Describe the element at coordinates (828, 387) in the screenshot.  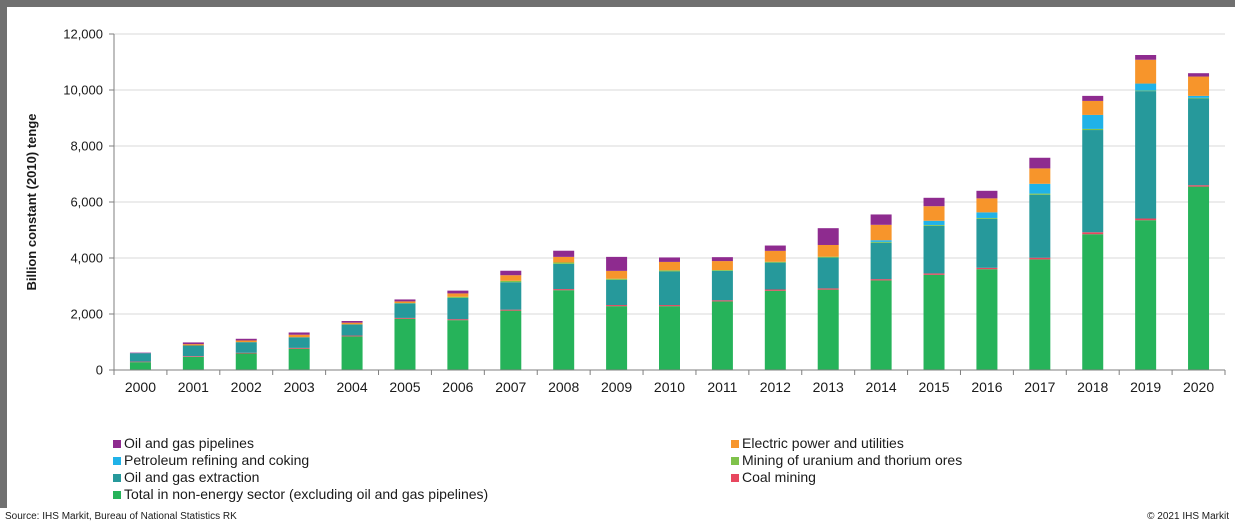
I see `x-tick-label: 2013` at that location.